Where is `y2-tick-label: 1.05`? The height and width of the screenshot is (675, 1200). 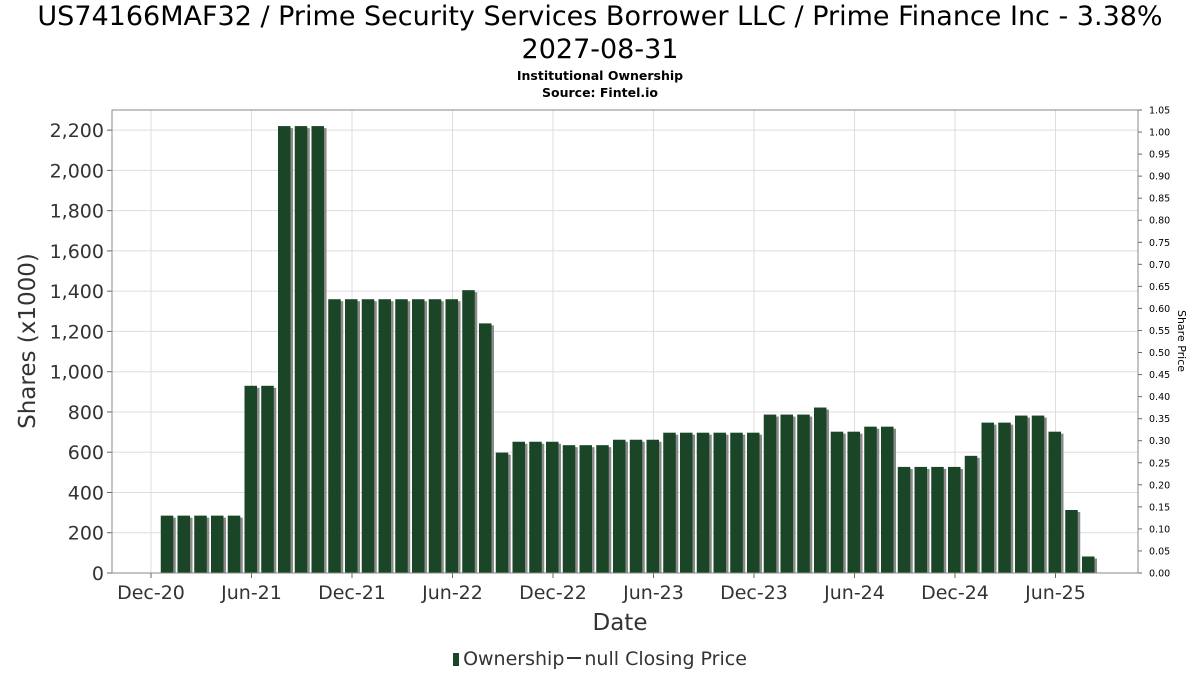 y2-tick-label: 1.05 is located at coordinates (1159, 111).